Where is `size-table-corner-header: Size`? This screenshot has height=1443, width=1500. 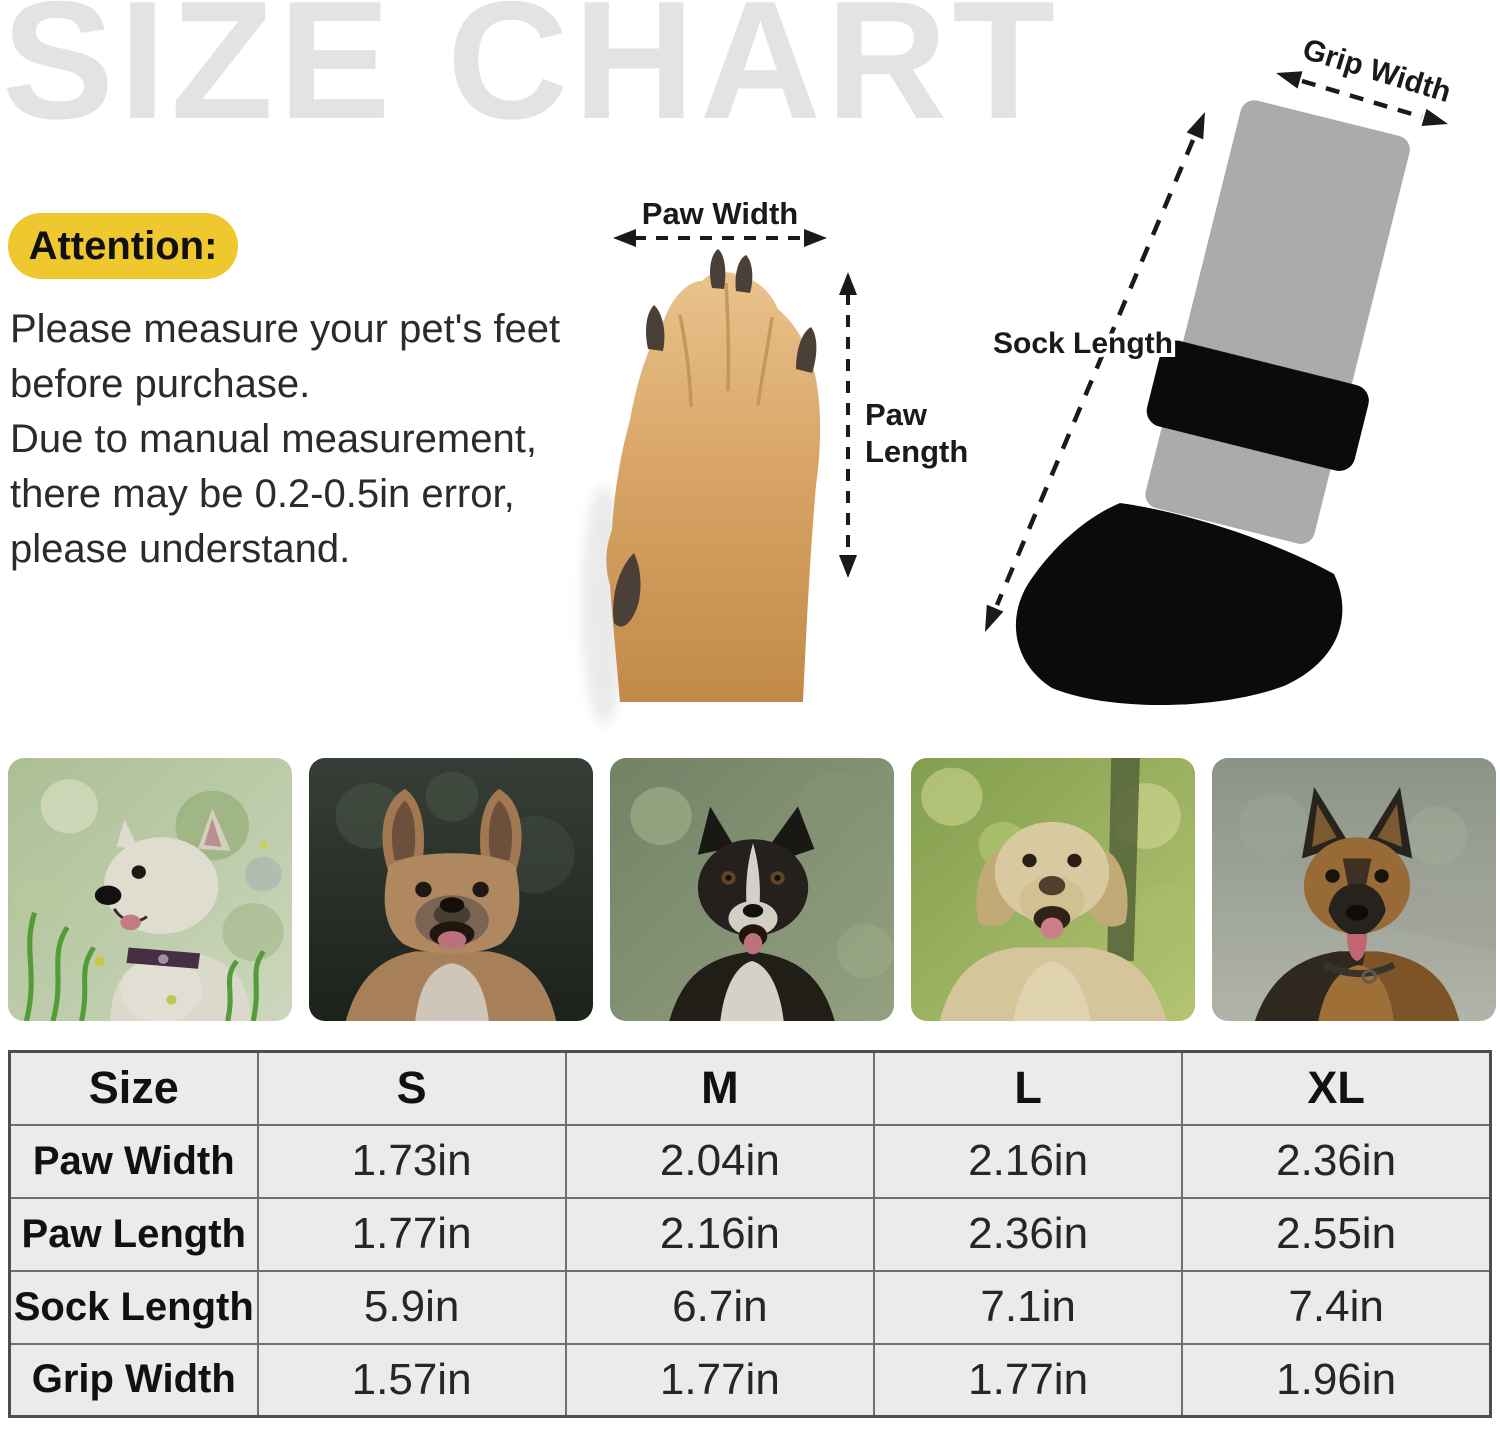 size-table-corner-header: Size is located at coordinates (133, 1088).